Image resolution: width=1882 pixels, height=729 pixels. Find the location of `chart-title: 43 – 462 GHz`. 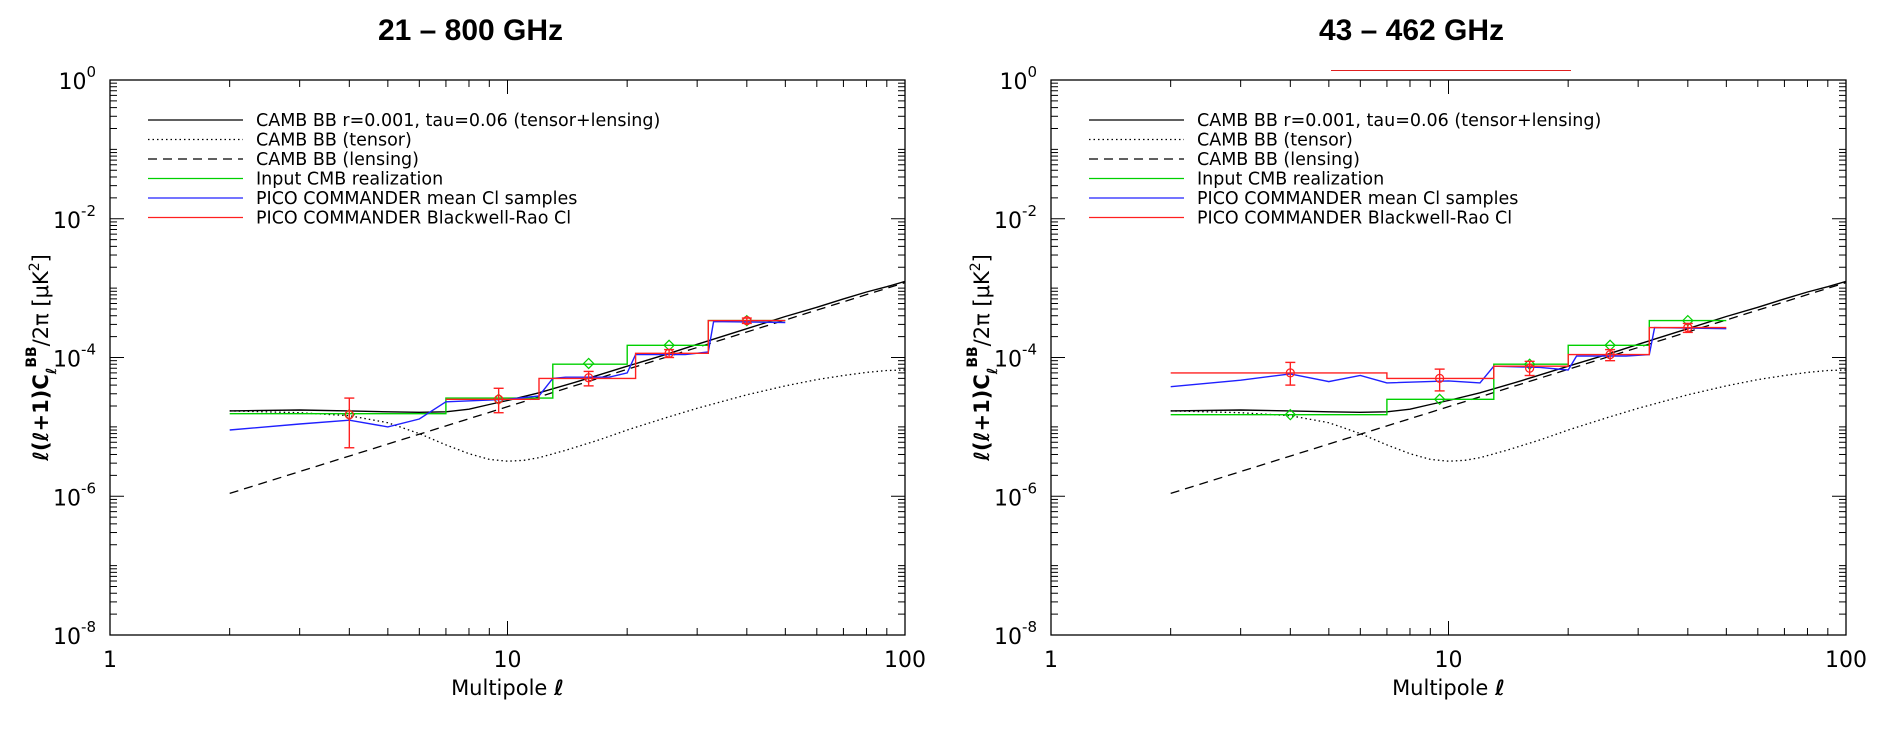

chart-title: 43 – 462 GHz is located at coordinates (1411, 30).